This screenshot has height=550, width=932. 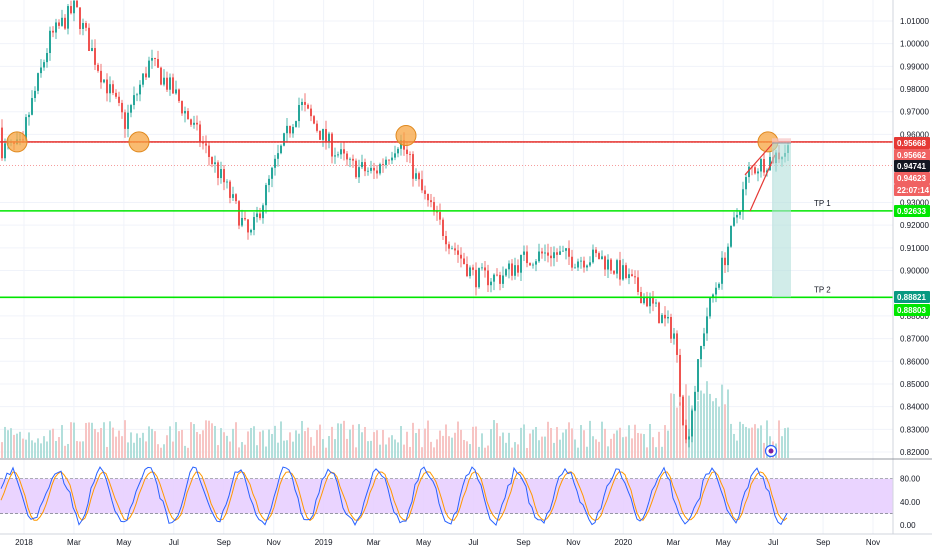 What do you see at coordinates (781, 220) in the screenshot?
I see `position-target-zone` at bounding box center [781, 220].